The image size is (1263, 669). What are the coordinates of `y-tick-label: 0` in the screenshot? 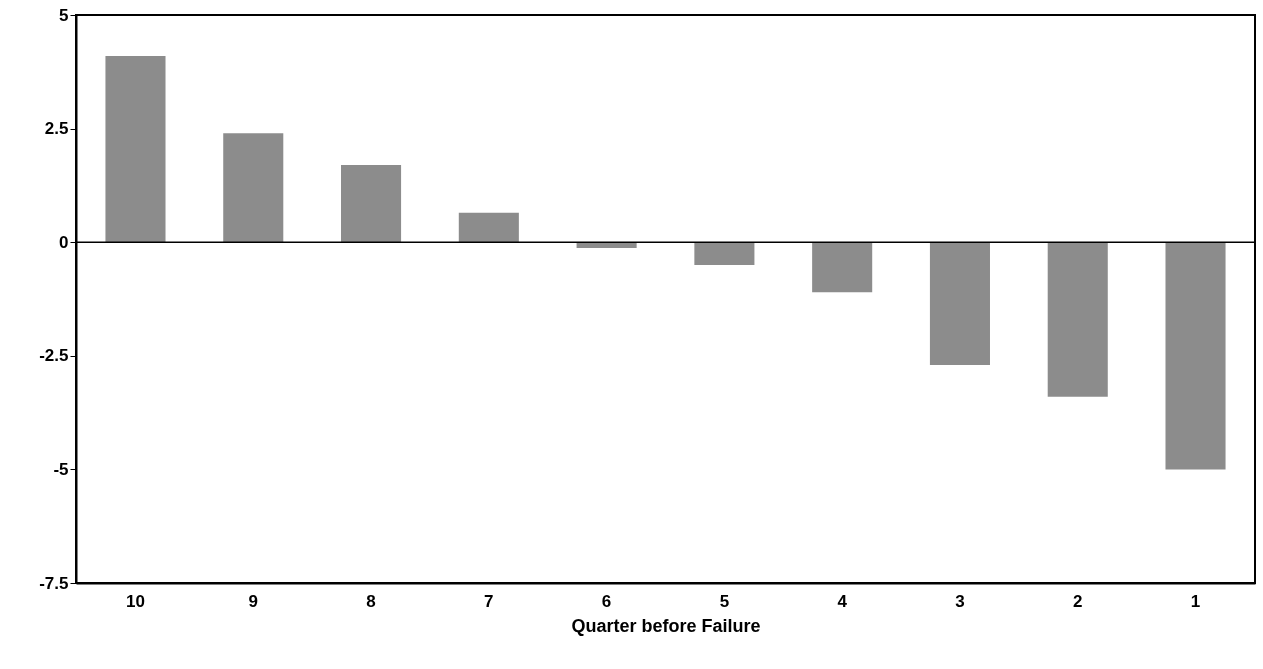 It's located at (64, 242).